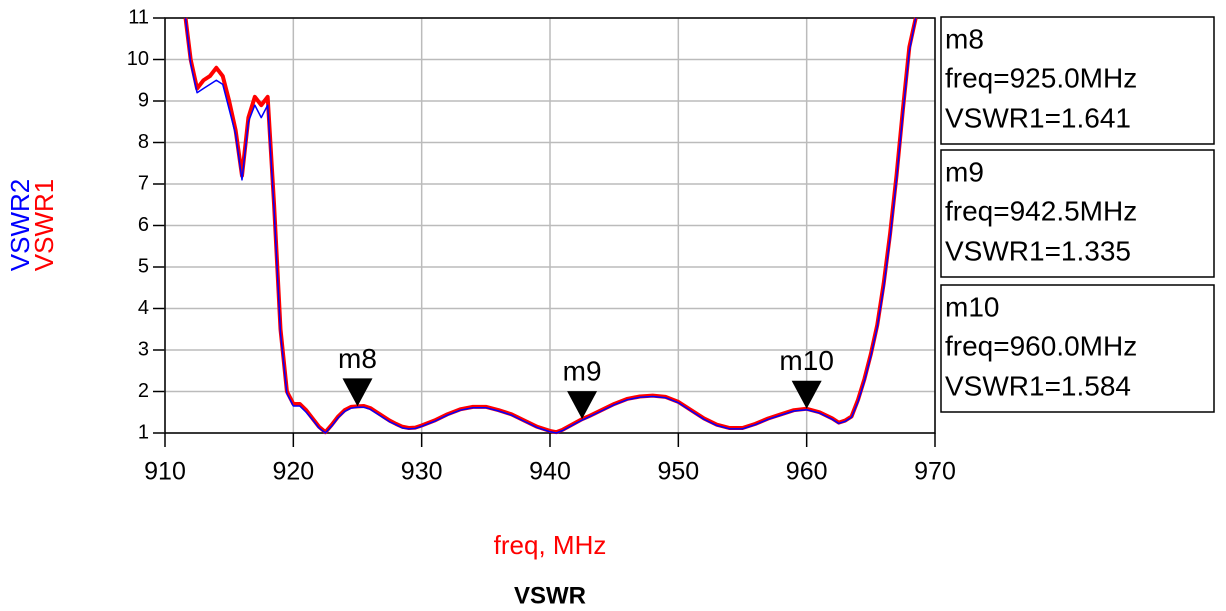 The height and width of the screenshot is (611, 1226). Describe the element at coordinates (582, 370) in the screenshot. I see `marker-label: m9` at that location.